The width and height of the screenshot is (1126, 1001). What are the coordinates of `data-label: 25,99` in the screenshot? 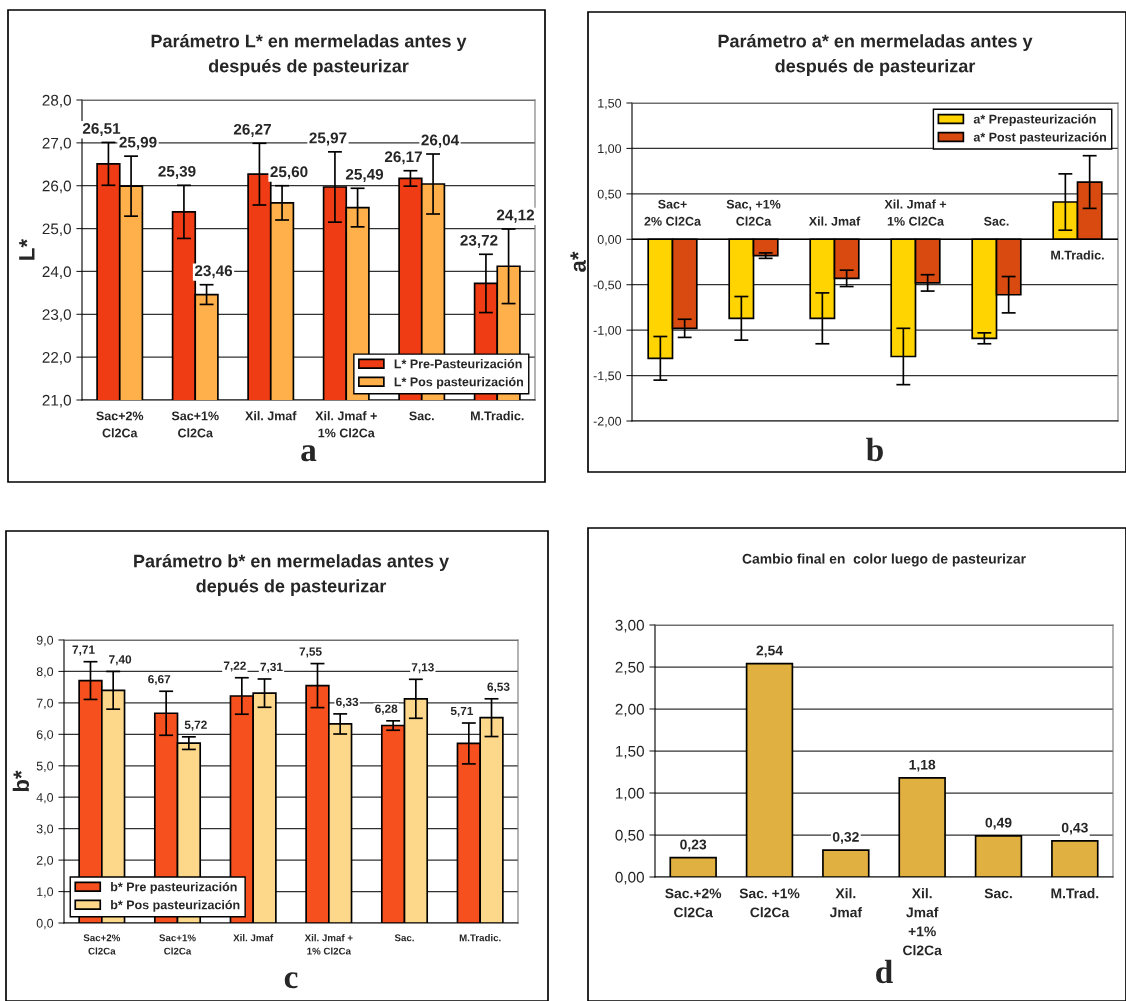 It's located at (138, 143).